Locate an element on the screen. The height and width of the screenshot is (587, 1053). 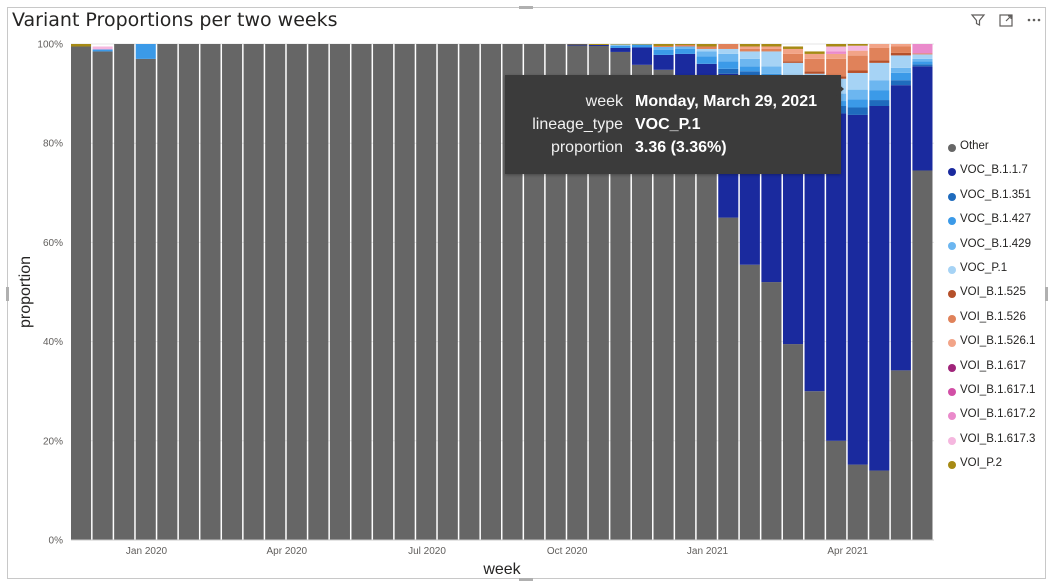
resize-handle-bottom is located at coordinates (526, 579).